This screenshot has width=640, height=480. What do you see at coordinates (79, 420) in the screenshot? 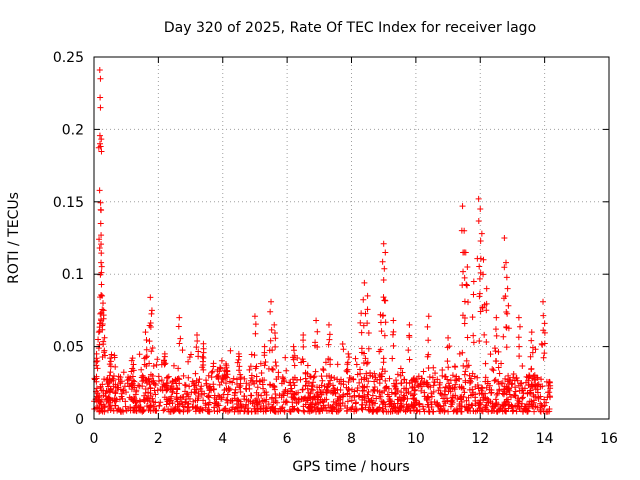
I see `y-tick-label: 0` at bounding box center [79, 420].